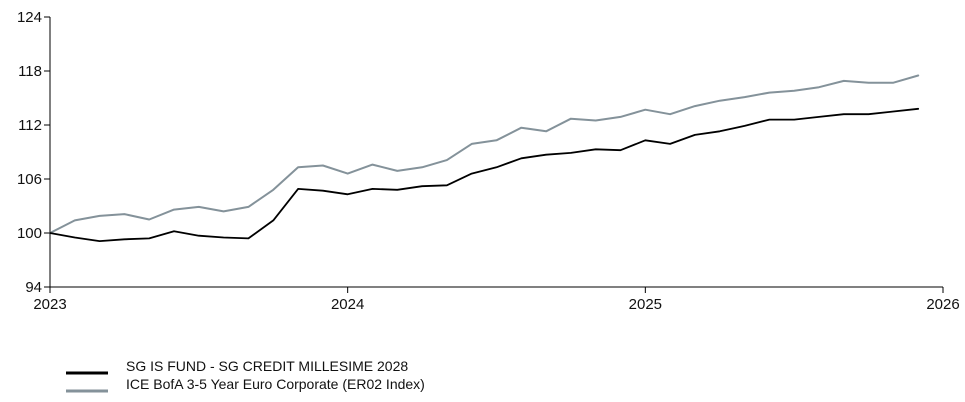 The width and height of the screenshot is (965, 402). What do you see at coordinates (30, 125) in the screenshot?
I see `y-tick-label: 112` at bounding box center [30, 125].